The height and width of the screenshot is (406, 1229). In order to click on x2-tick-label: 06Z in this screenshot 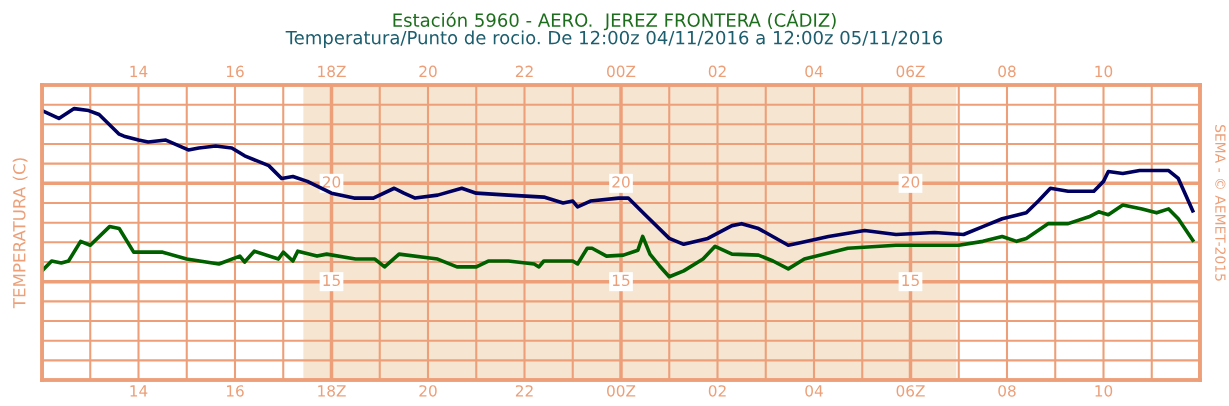, I will do `click(910, 71)`.